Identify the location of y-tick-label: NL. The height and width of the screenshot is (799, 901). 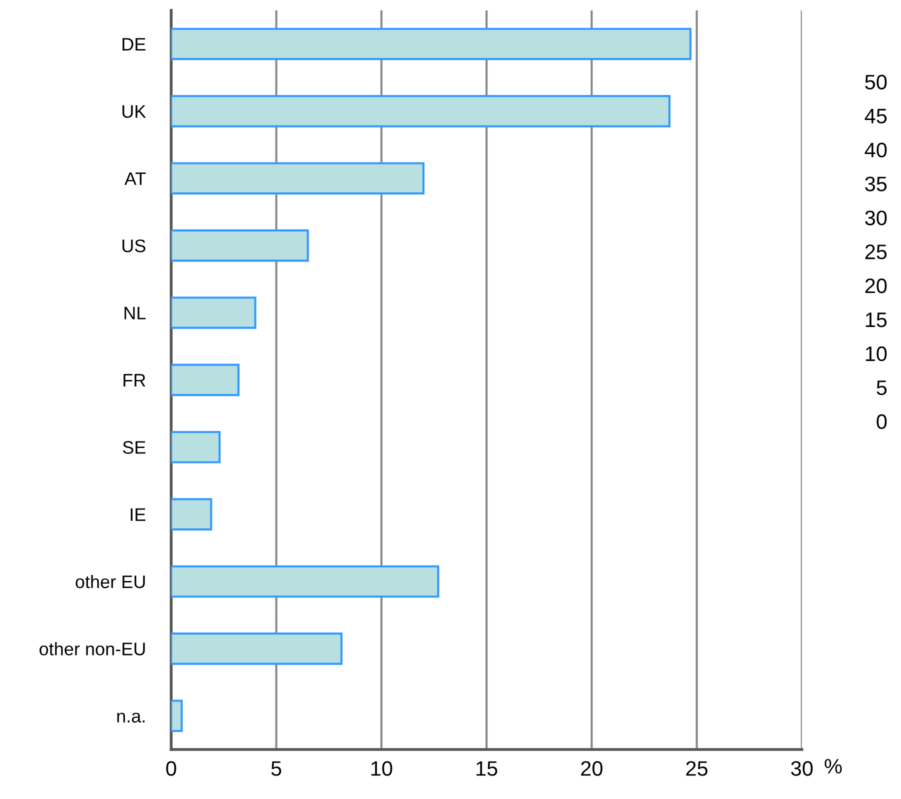
(135, 313).